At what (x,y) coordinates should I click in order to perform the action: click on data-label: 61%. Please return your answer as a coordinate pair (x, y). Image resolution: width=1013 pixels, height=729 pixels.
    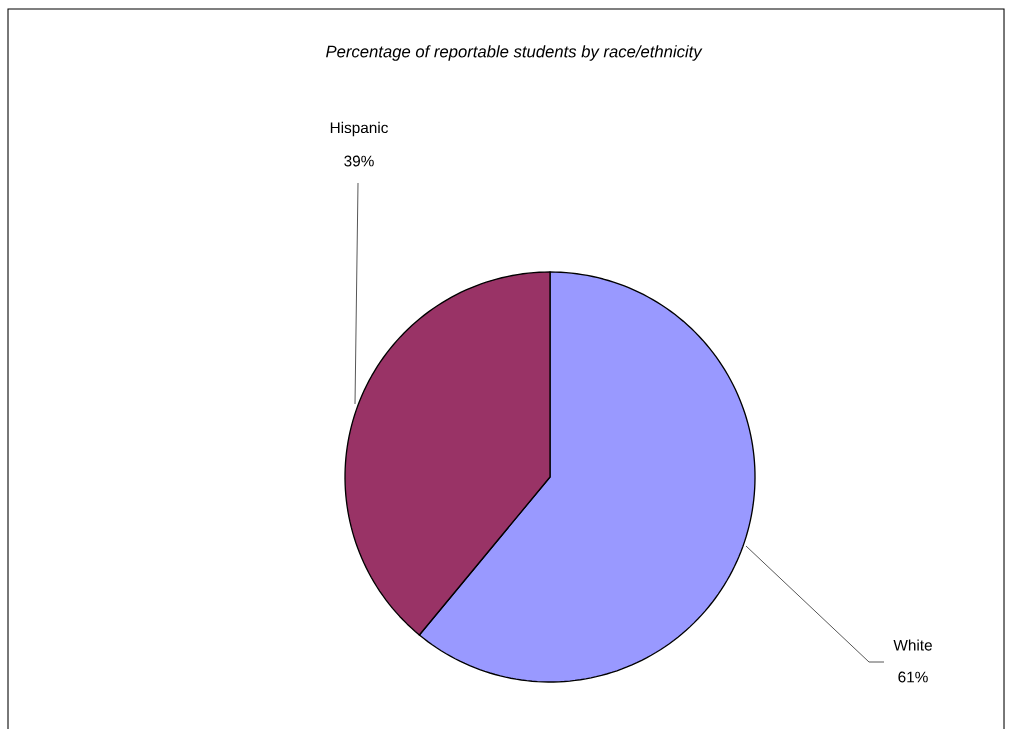
    Looking at the image, I should click on (913, 677).